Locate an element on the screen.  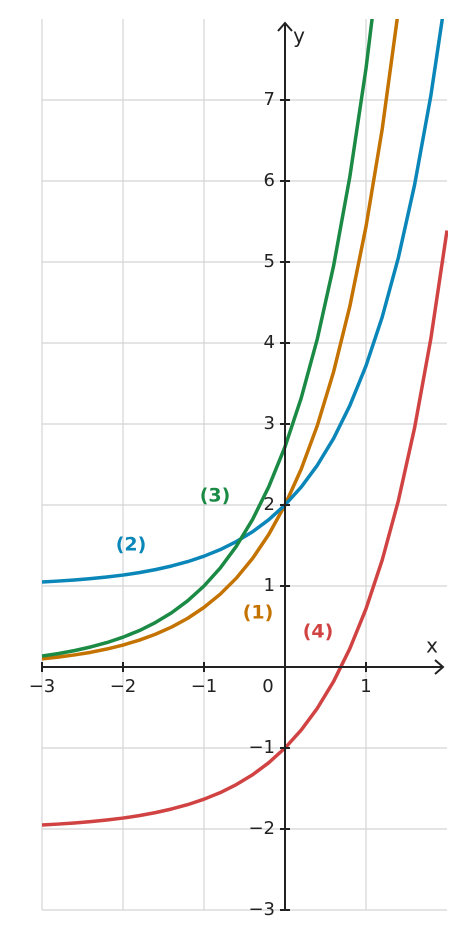
y-tick-label: −1 is located at coordinates (261, 747).